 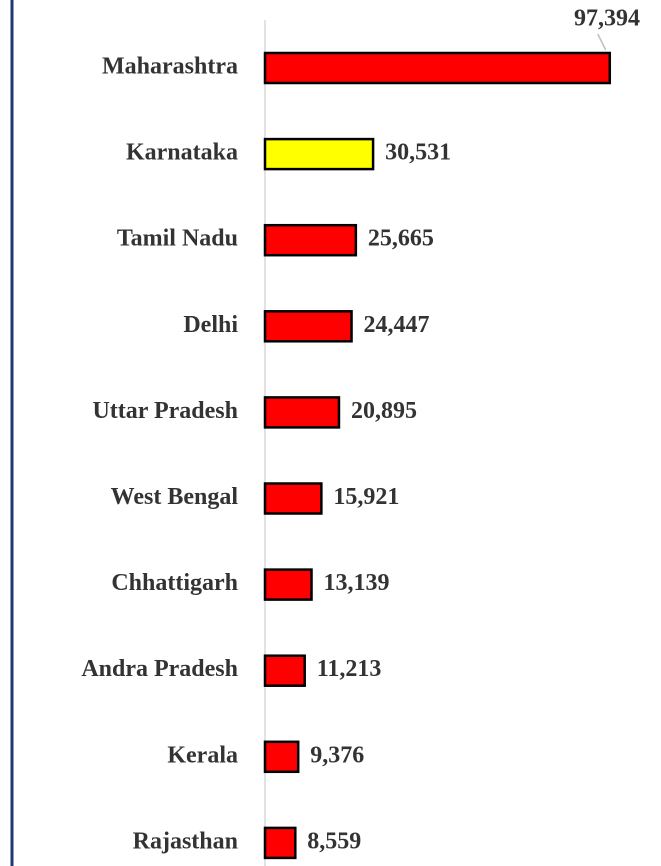 I want to click on category-label: Delhi, so click(x=210, y=325).